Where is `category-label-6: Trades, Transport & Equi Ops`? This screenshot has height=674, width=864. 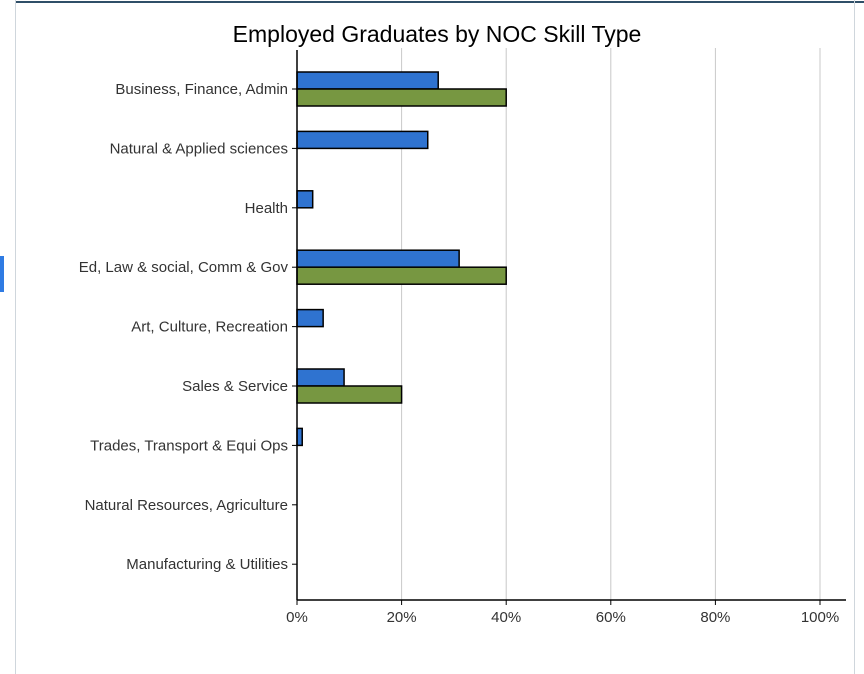 category-label-6: Trades, Transport & Equi Ops is located at coordinates (189, 445).